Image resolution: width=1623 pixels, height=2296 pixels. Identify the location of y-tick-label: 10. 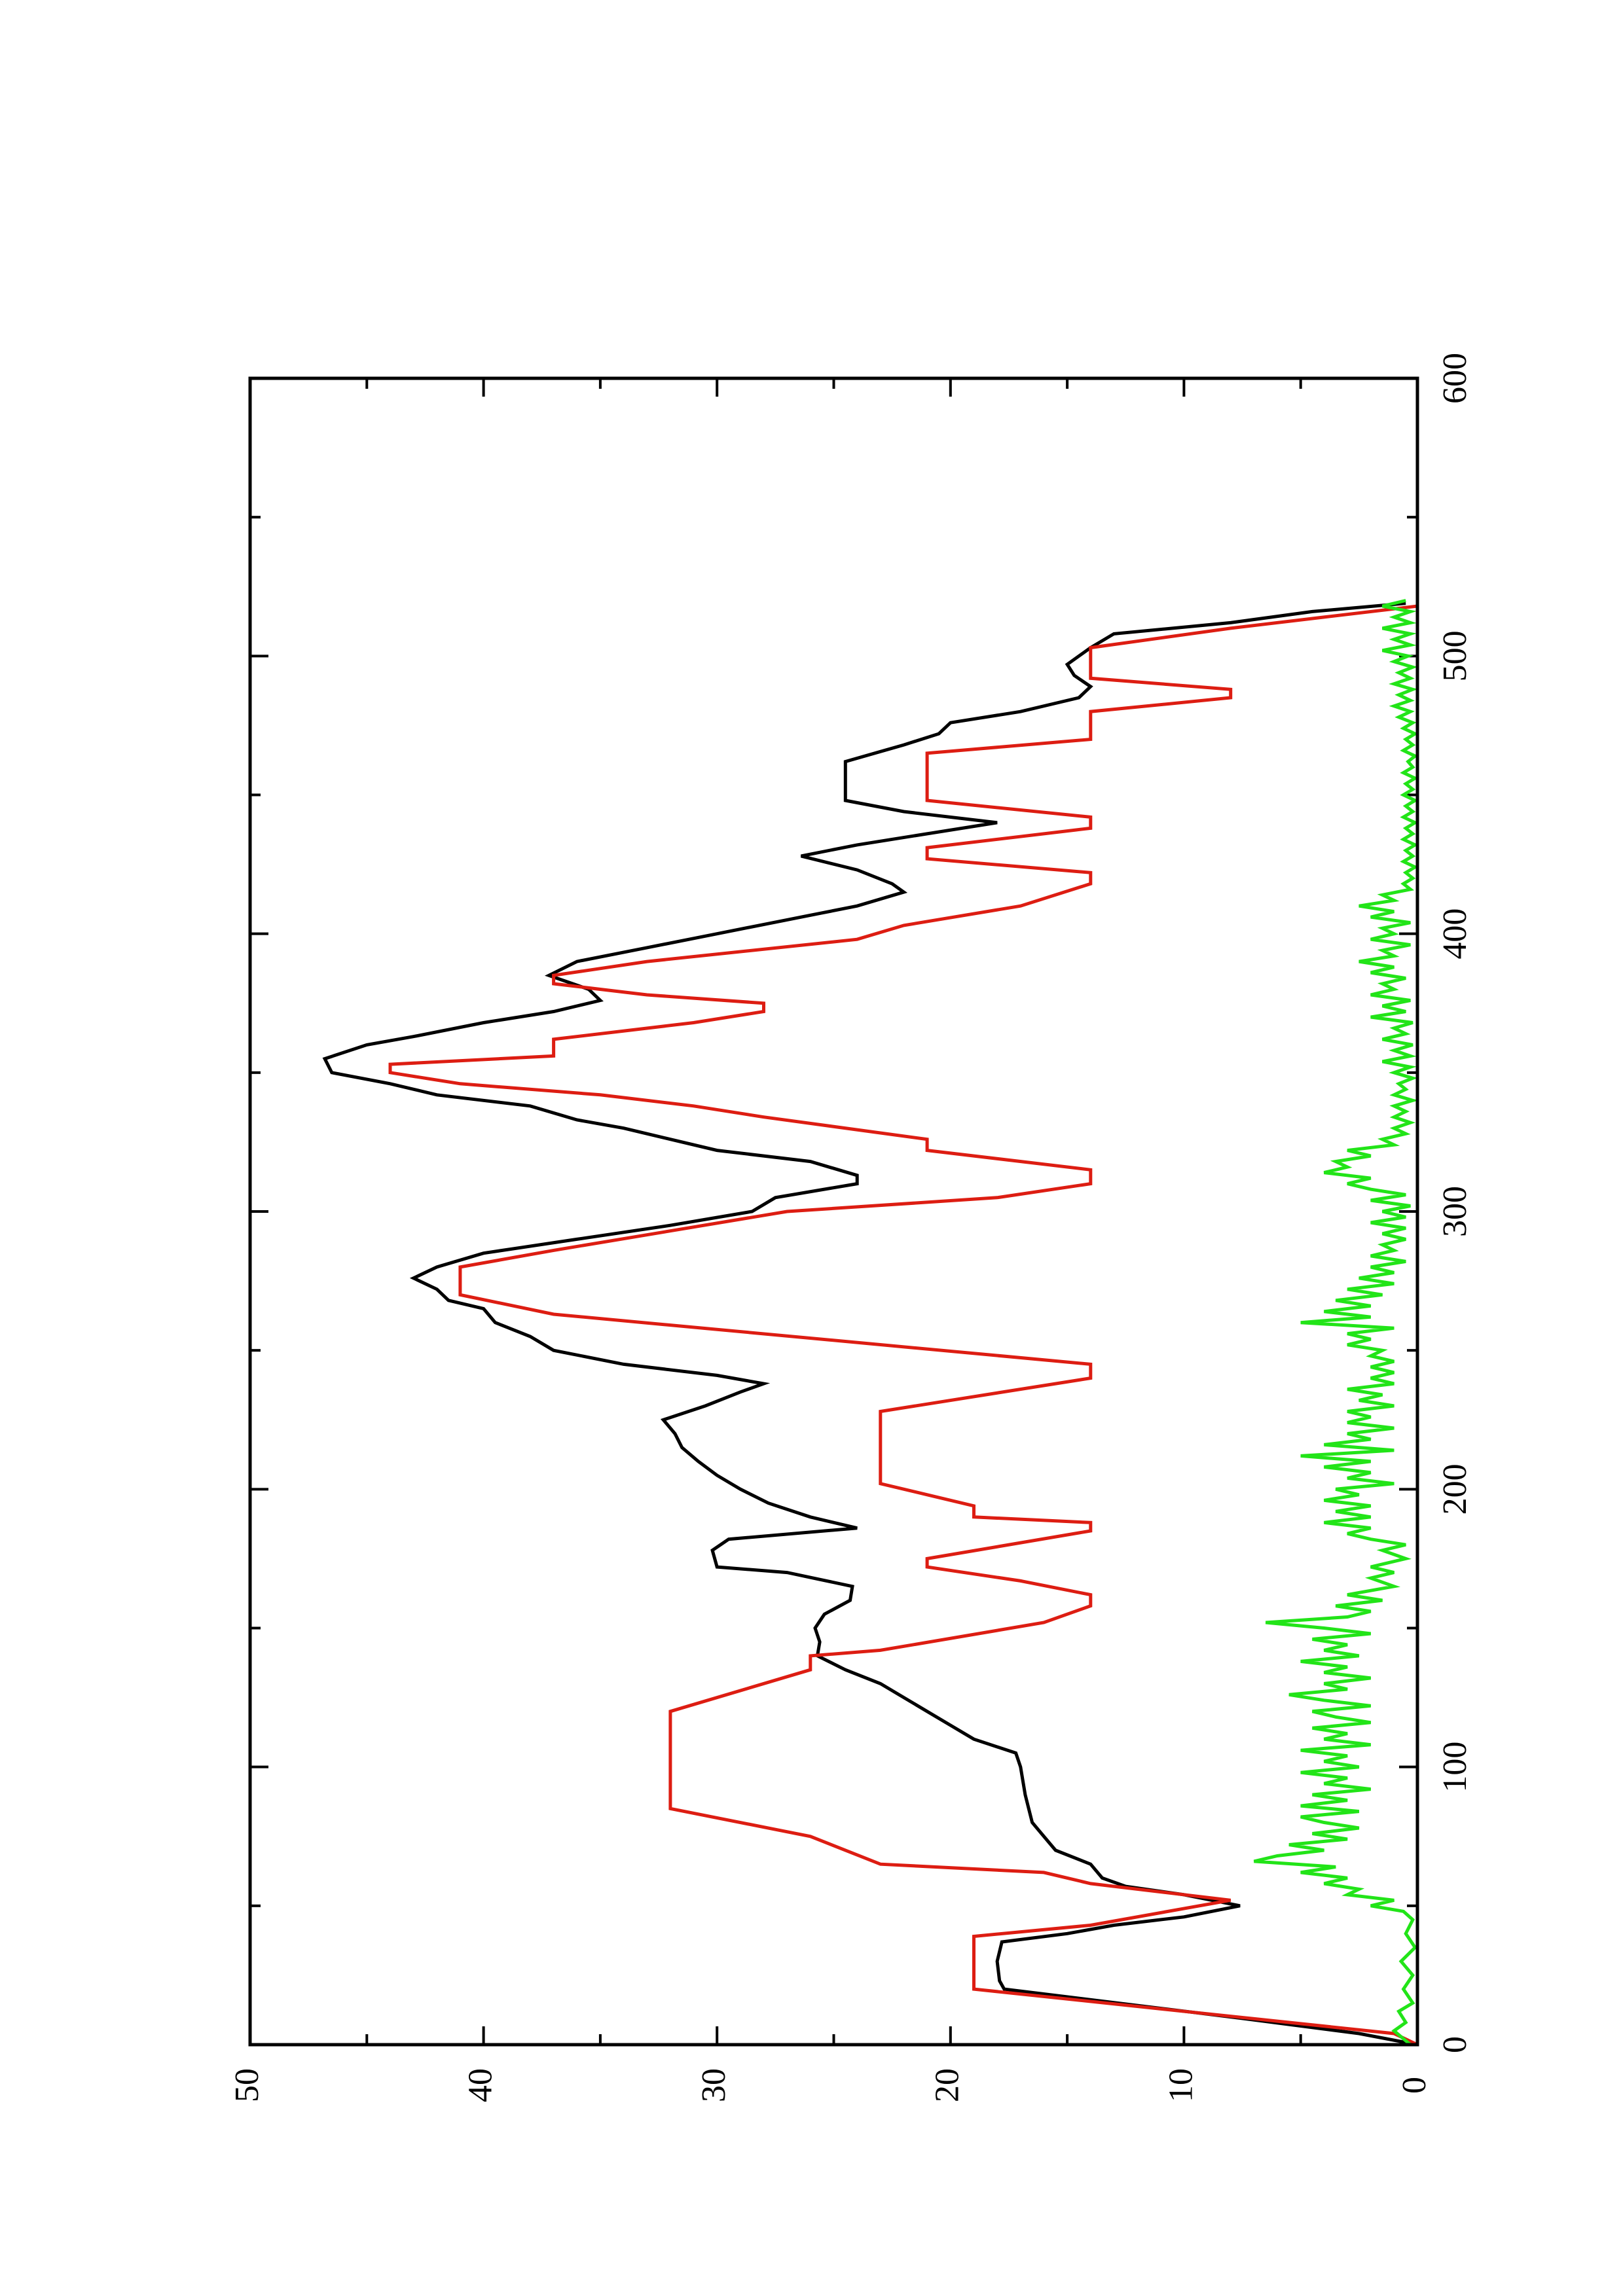
(1180, 2085).